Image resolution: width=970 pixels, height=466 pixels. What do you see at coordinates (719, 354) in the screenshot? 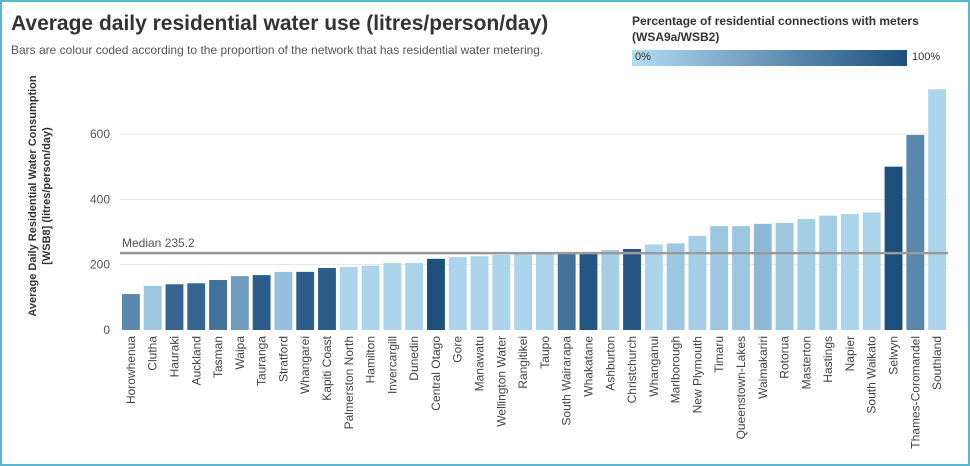
I see `x-tick-label: Timaru` at bounding box center [719, 354].